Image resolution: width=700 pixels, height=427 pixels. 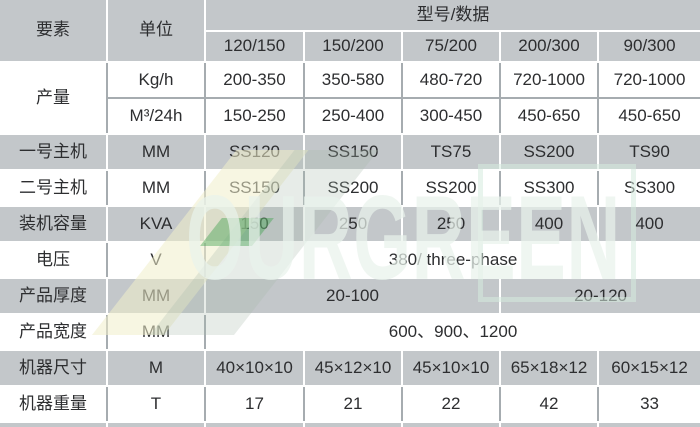 What do you see at coordinates (452, 16) in the screenshot?
I see `header-model-data: 型号/数据` at bounding box center [452, 16].